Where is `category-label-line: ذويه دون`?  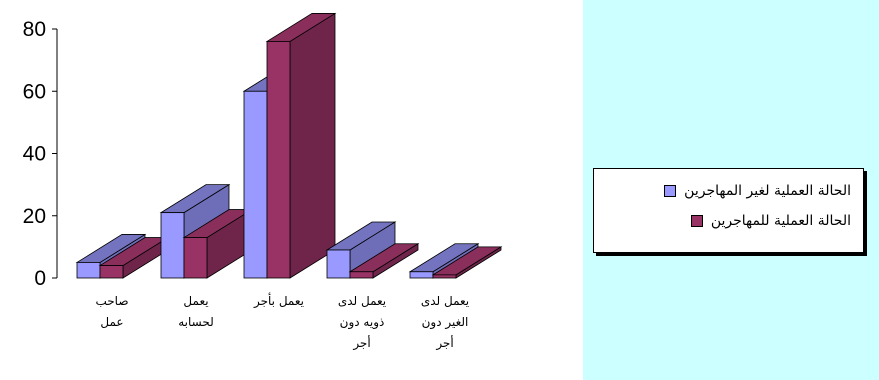
category-label-line: ذويه دون is located at coordinates (362, 322).